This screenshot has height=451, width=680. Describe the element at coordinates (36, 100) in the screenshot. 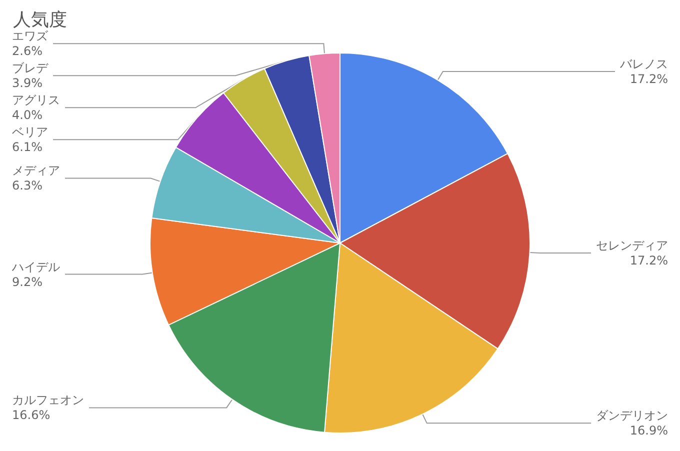

I see `slice-label: アグリス` at that location.